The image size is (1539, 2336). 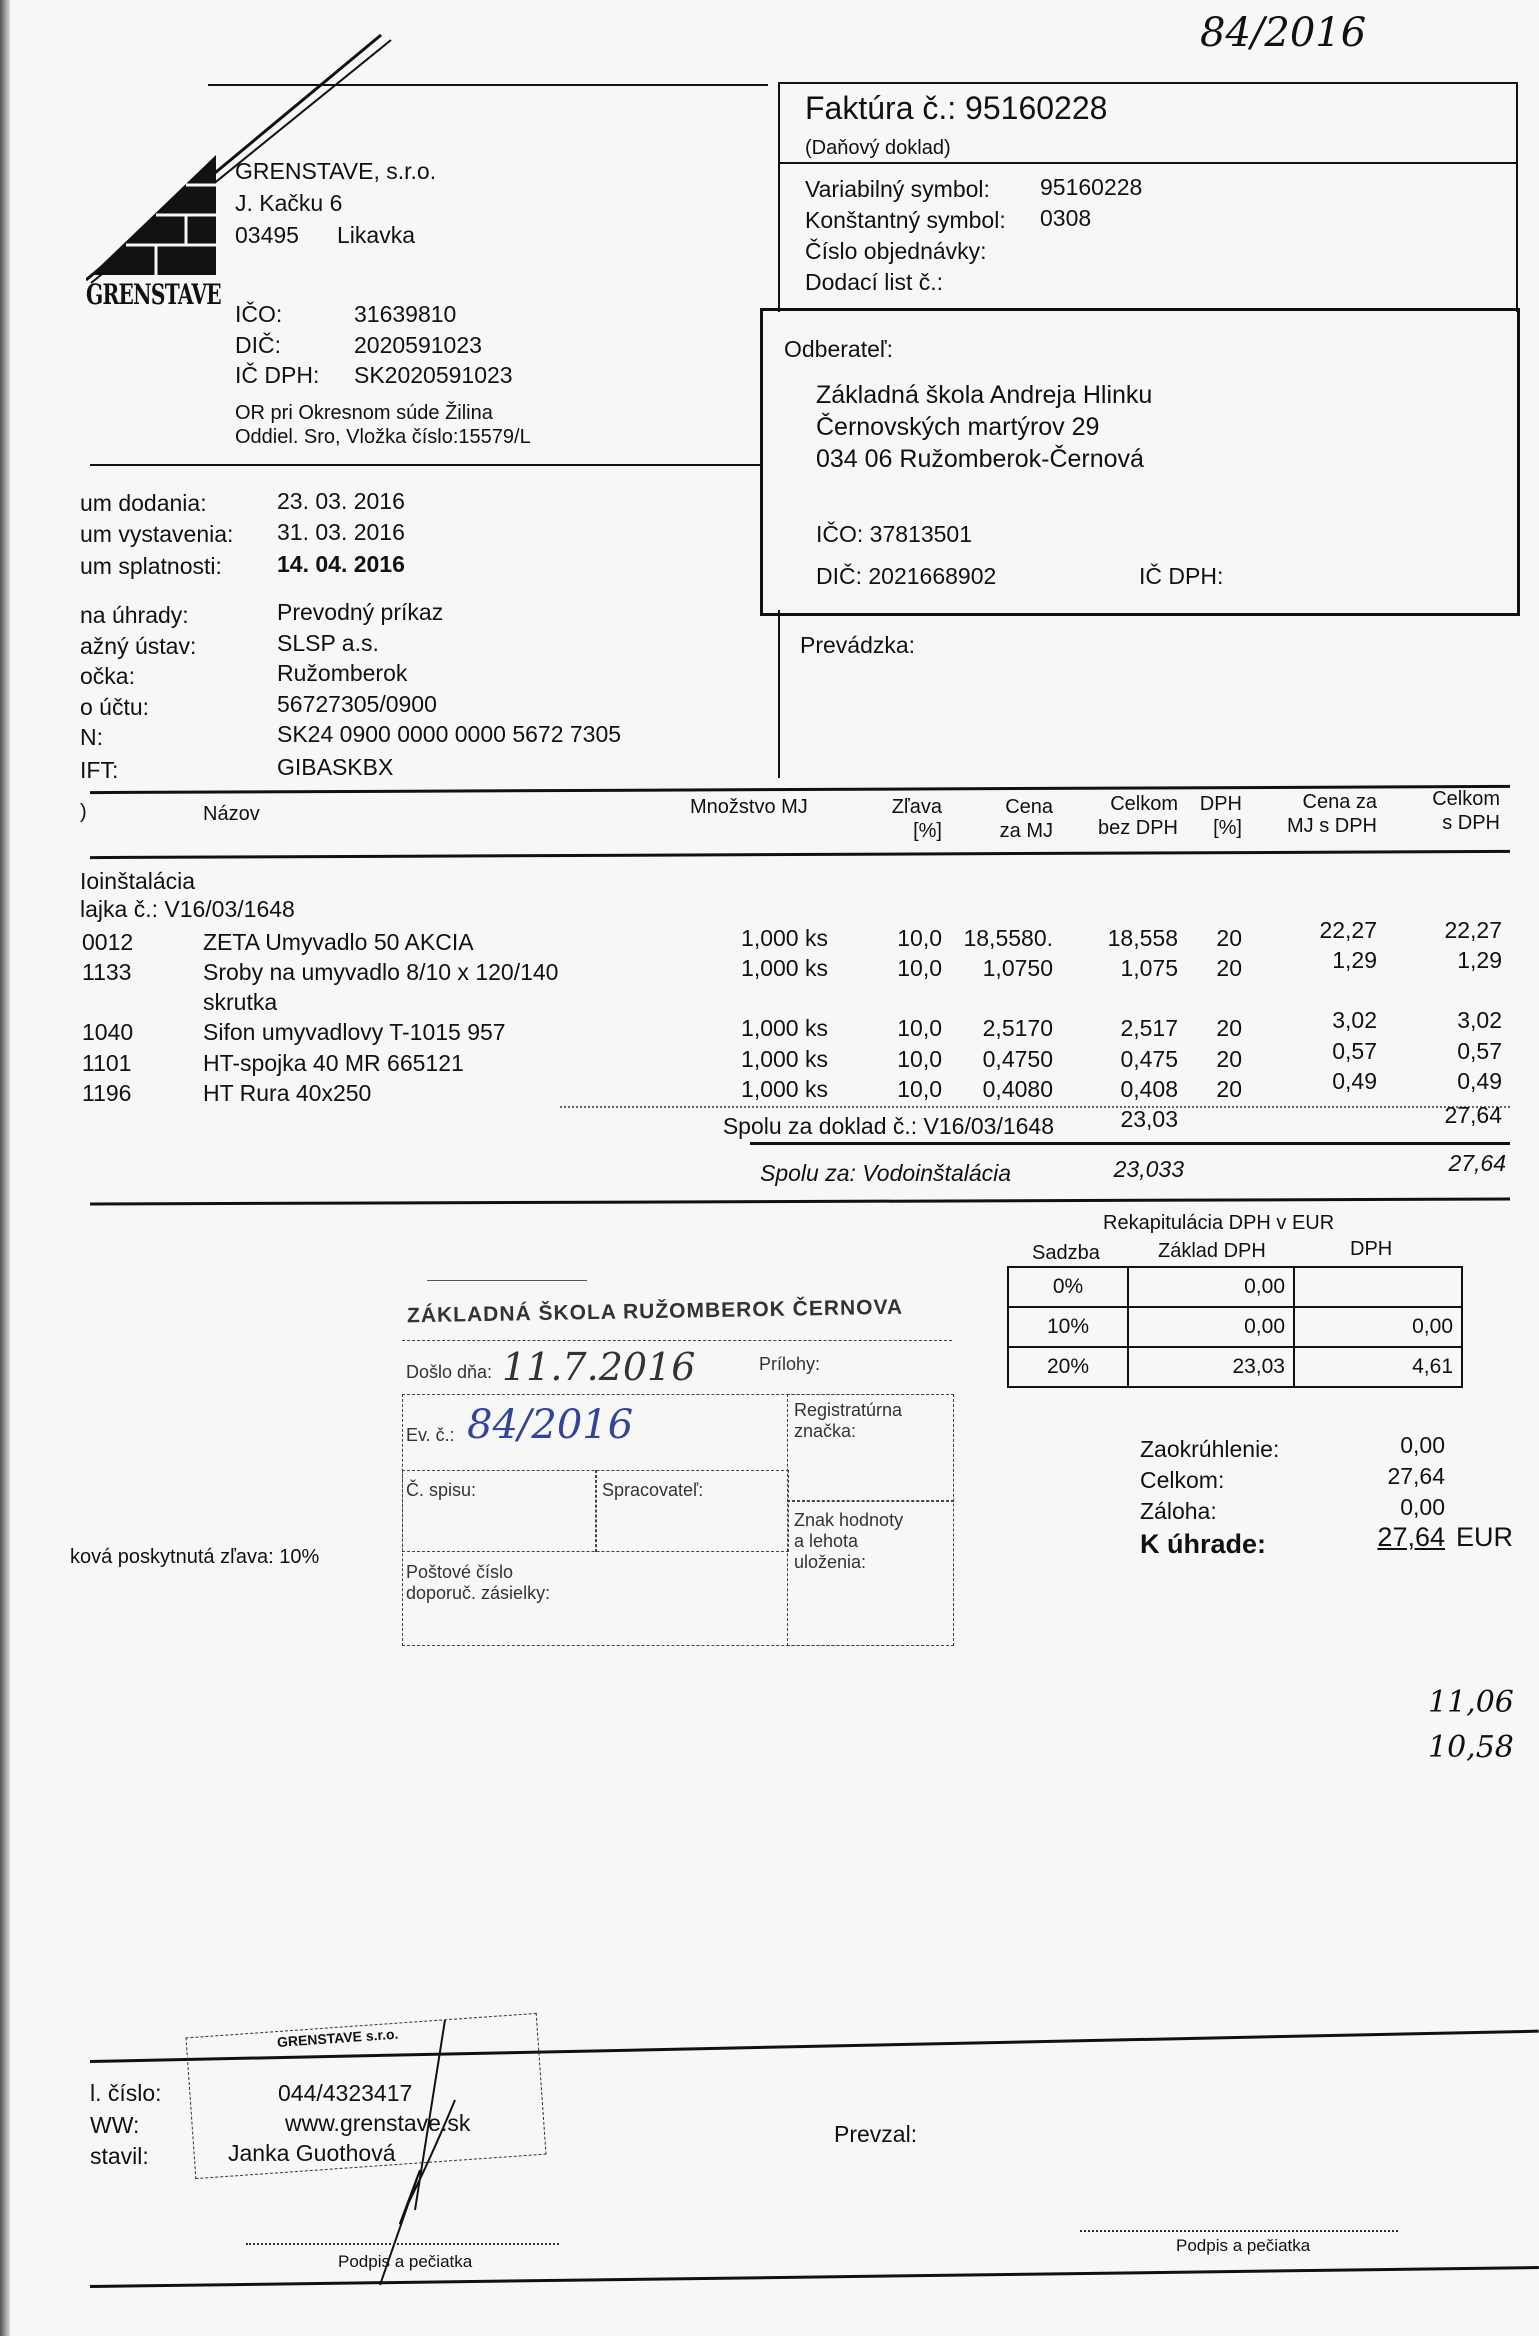 What do you see at coordinates (980, 459) in the screenshot?
I see `buyer-city: 034 06 Ružomberok-Černová` at bounding box center [980, 459].